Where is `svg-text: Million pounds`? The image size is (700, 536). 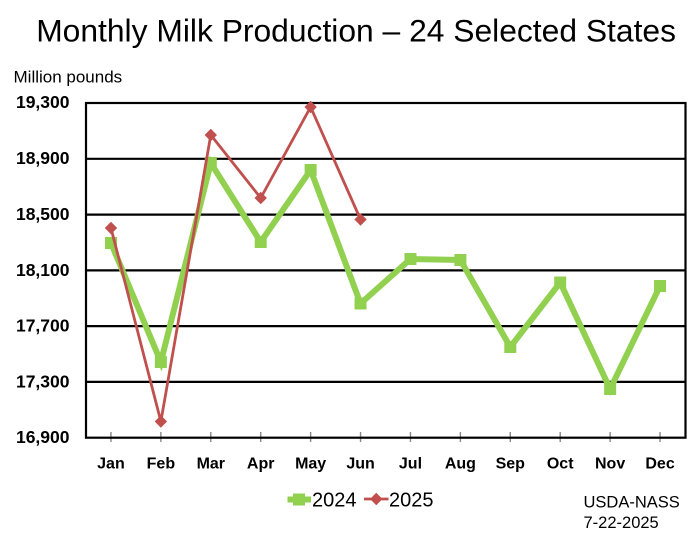 svg-text: Million pounds is located at coordinates (68, 77).